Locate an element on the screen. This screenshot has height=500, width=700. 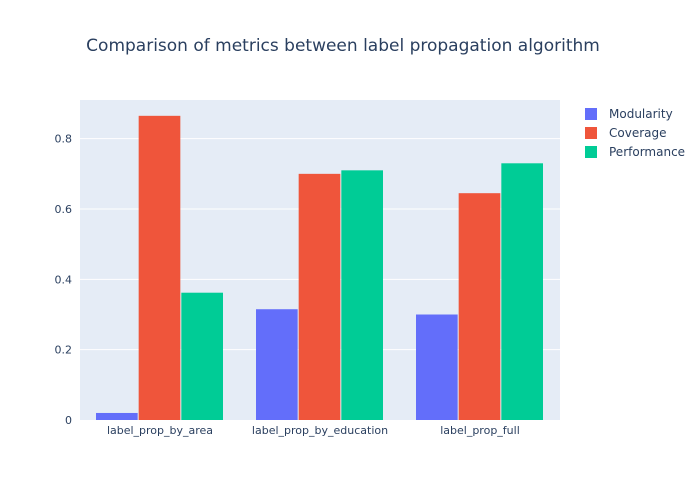
y-tick-label: 0.4 is located at coordinates (64, 279).